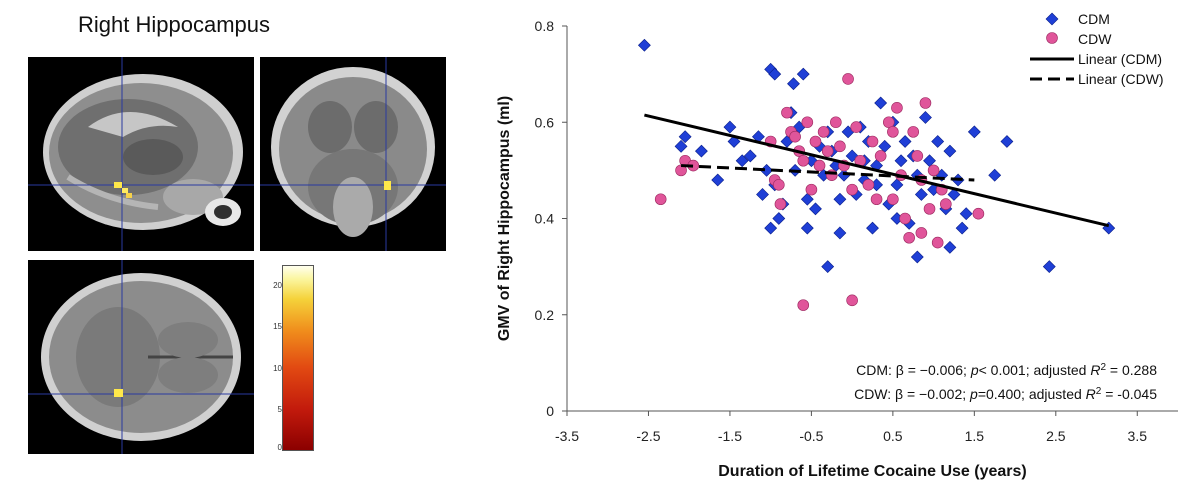 This screenshot has width=1200, height=491. Describe the element at coordinates (277, 285) in the screenshot. I see `colorbar-tick-label: 20` at that location.